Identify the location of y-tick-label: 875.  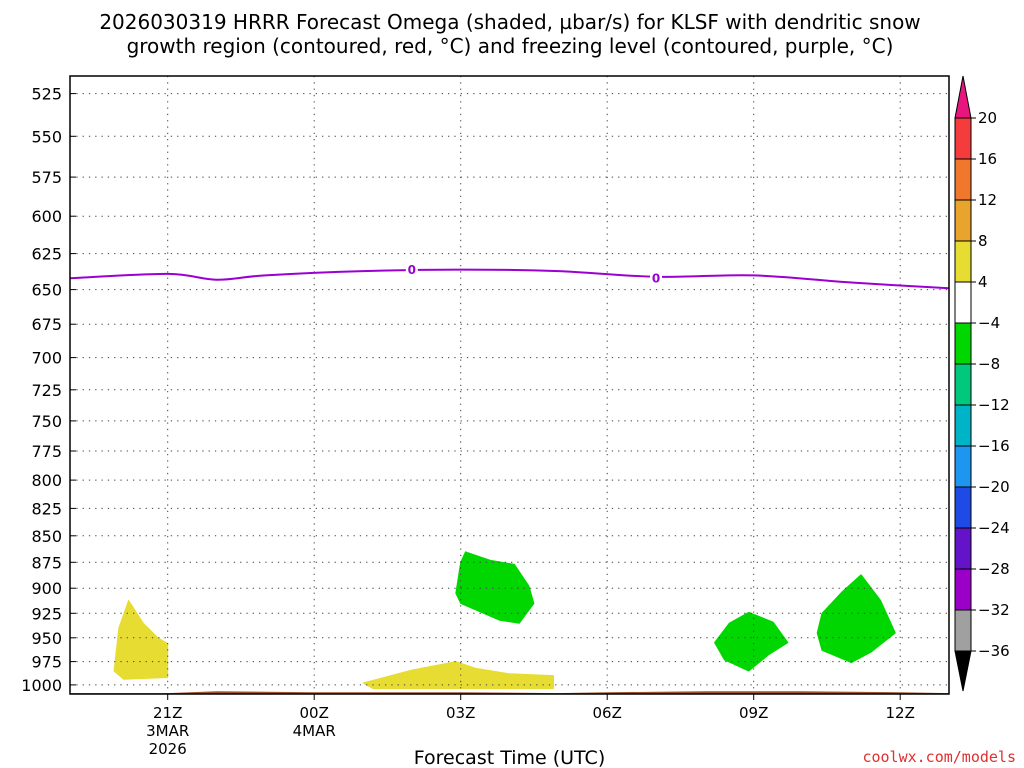
(46, 562).